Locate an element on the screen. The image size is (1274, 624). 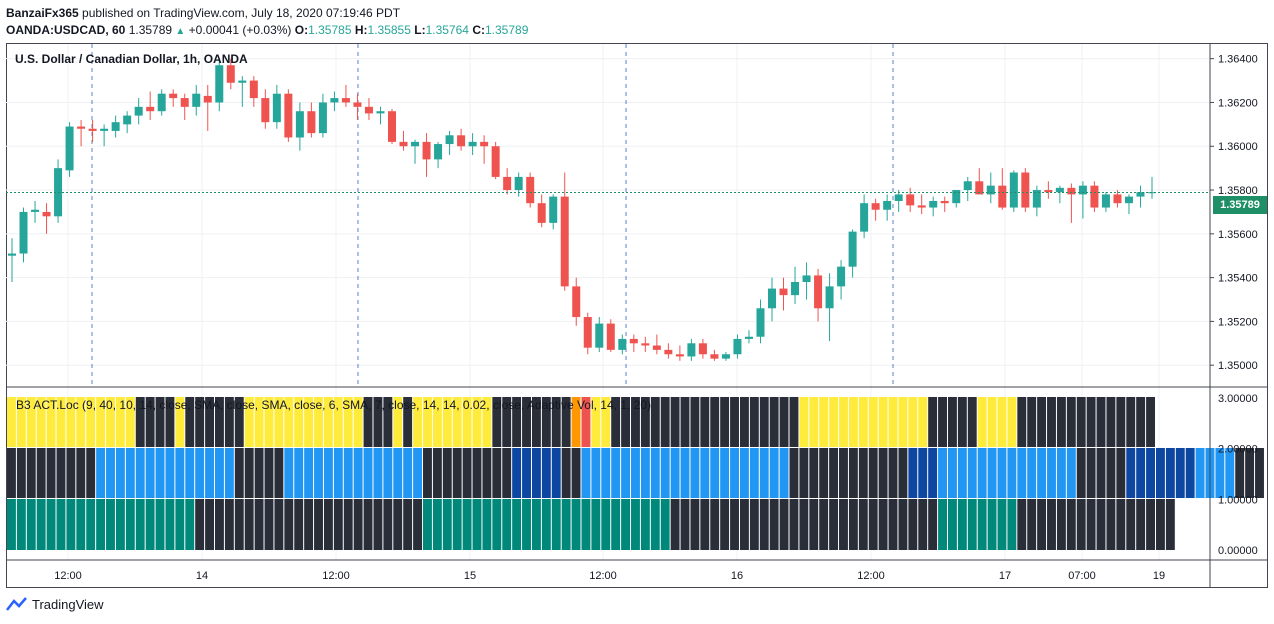
symbol-label: OANDA:USDCAD, 60 is located at coordinates (66, 30).